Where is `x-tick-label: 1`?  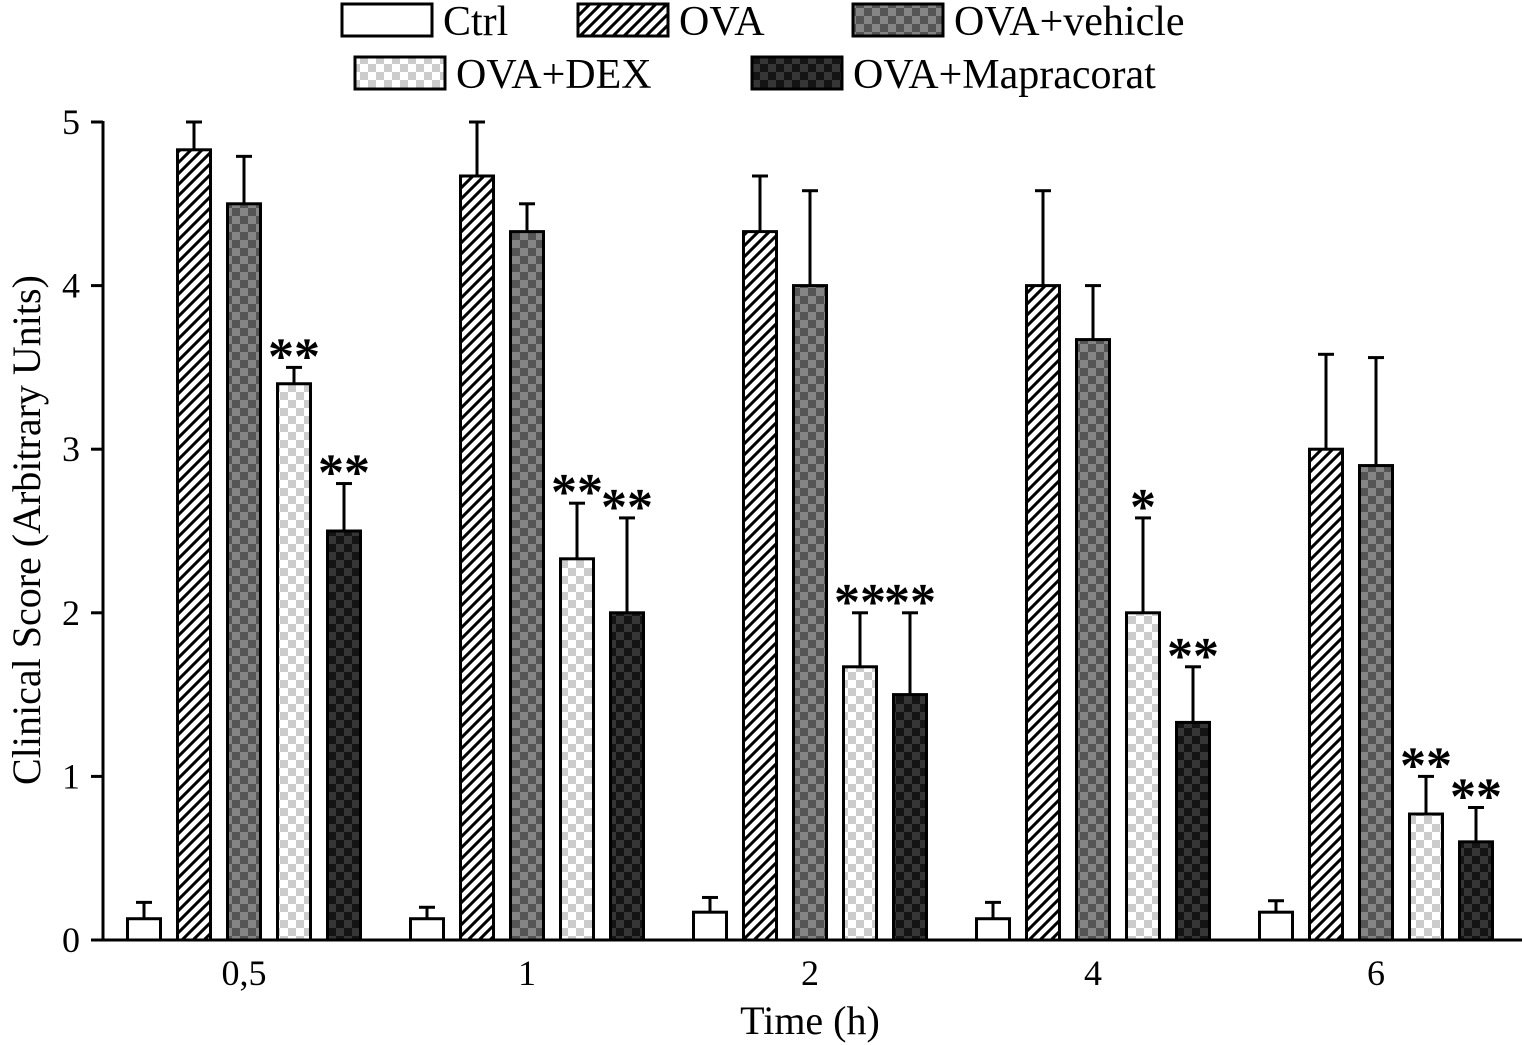 x-tick-label: 1 is located at coordinates (527, 973).